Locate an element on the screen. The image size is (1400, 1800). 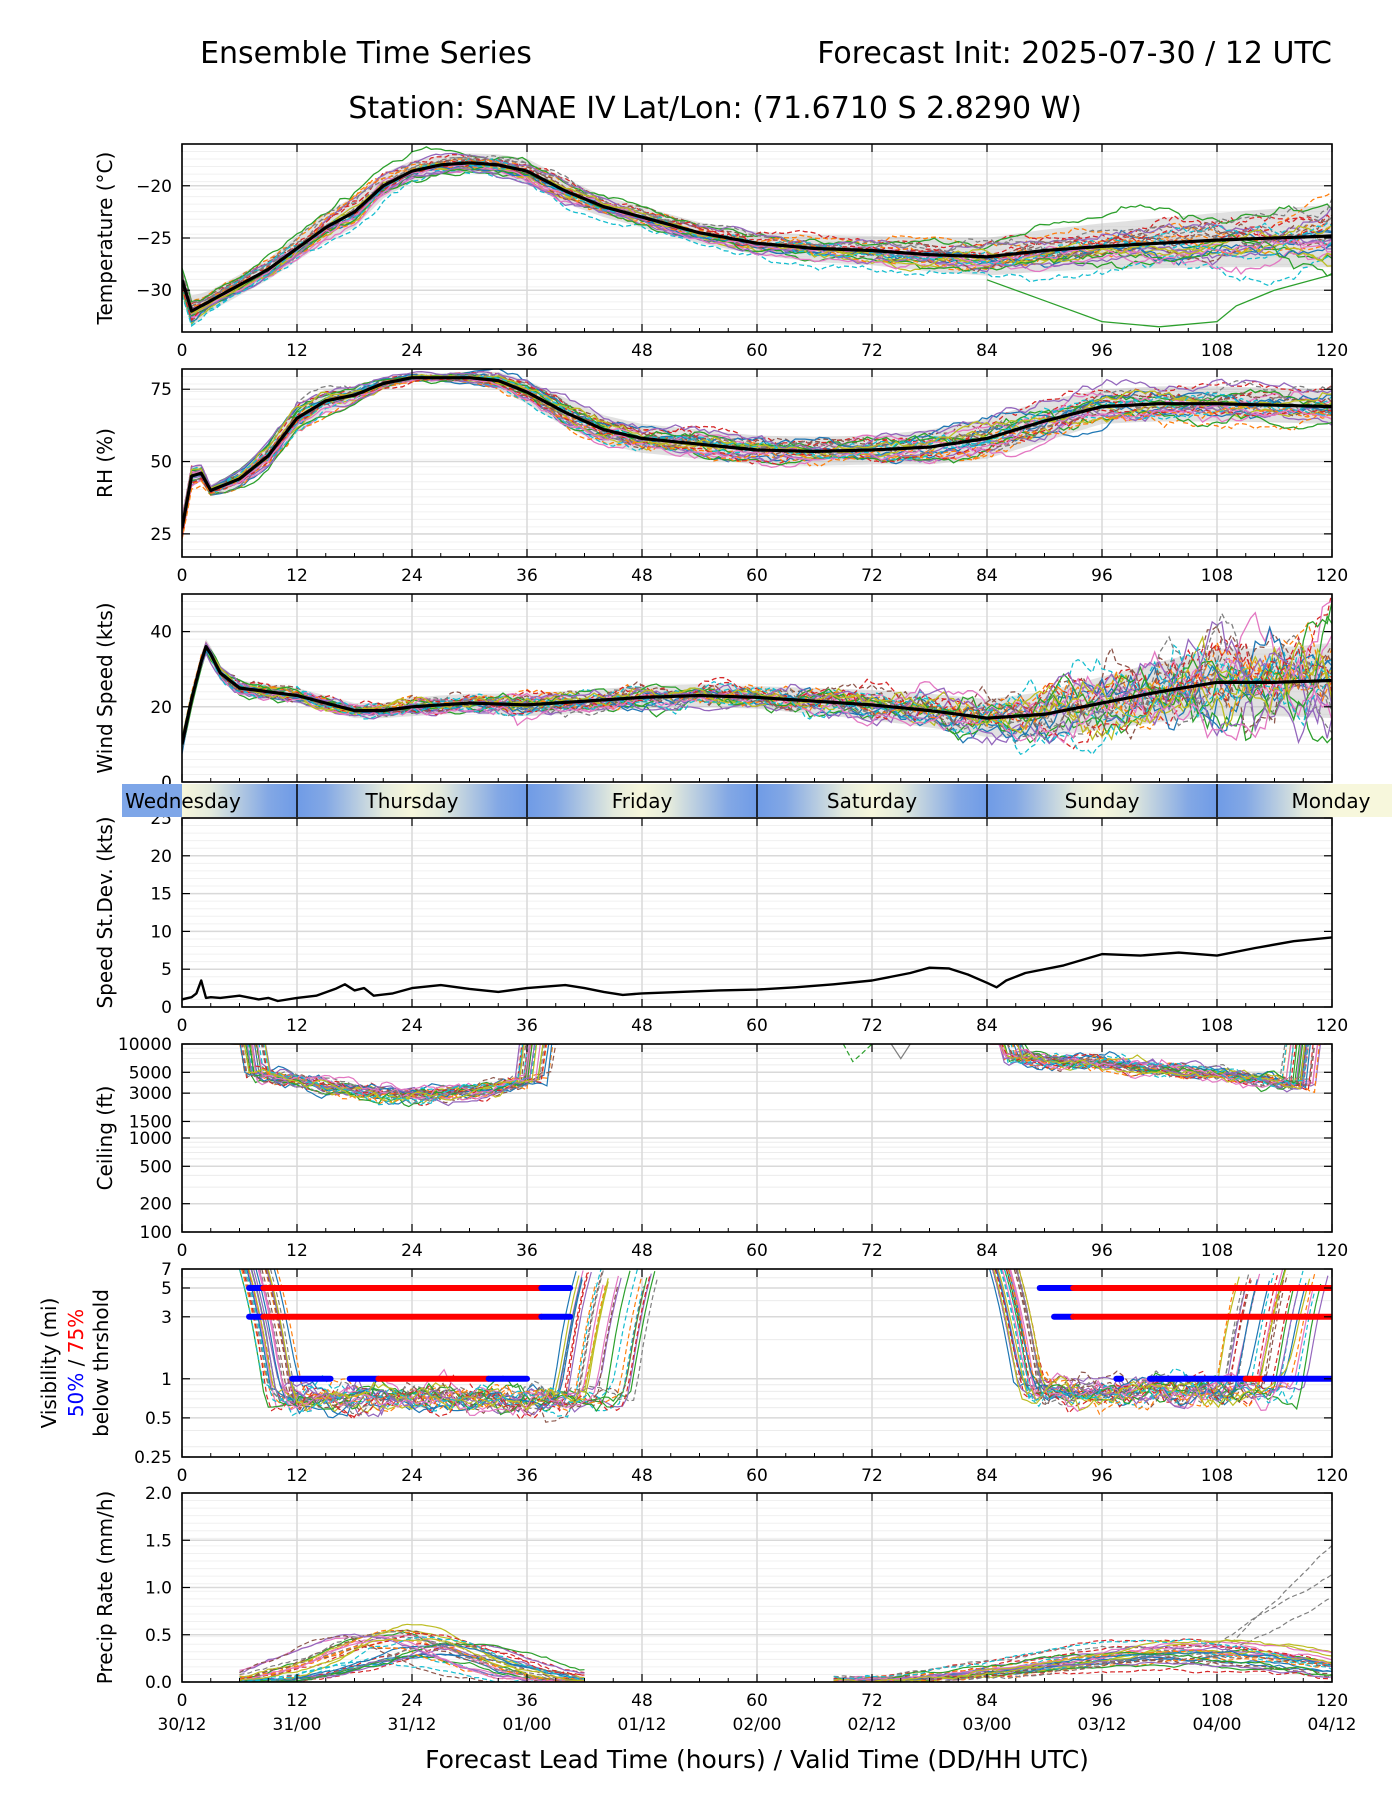
ceiling-x-tick-label: 36 is located at coordinates (527, 1251).